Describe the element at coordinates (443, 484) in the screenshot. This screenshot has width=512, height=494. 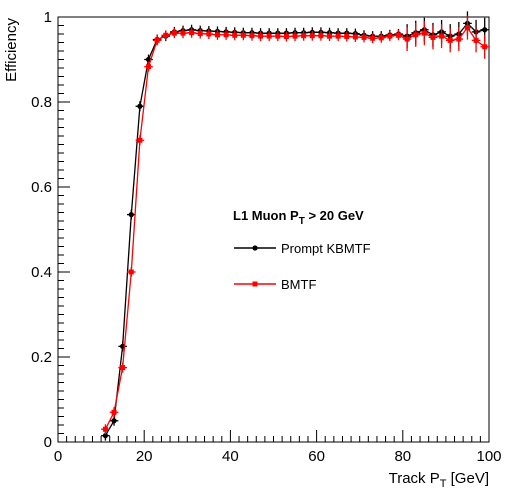
I see `x-axis-title-sub: T` at that location.